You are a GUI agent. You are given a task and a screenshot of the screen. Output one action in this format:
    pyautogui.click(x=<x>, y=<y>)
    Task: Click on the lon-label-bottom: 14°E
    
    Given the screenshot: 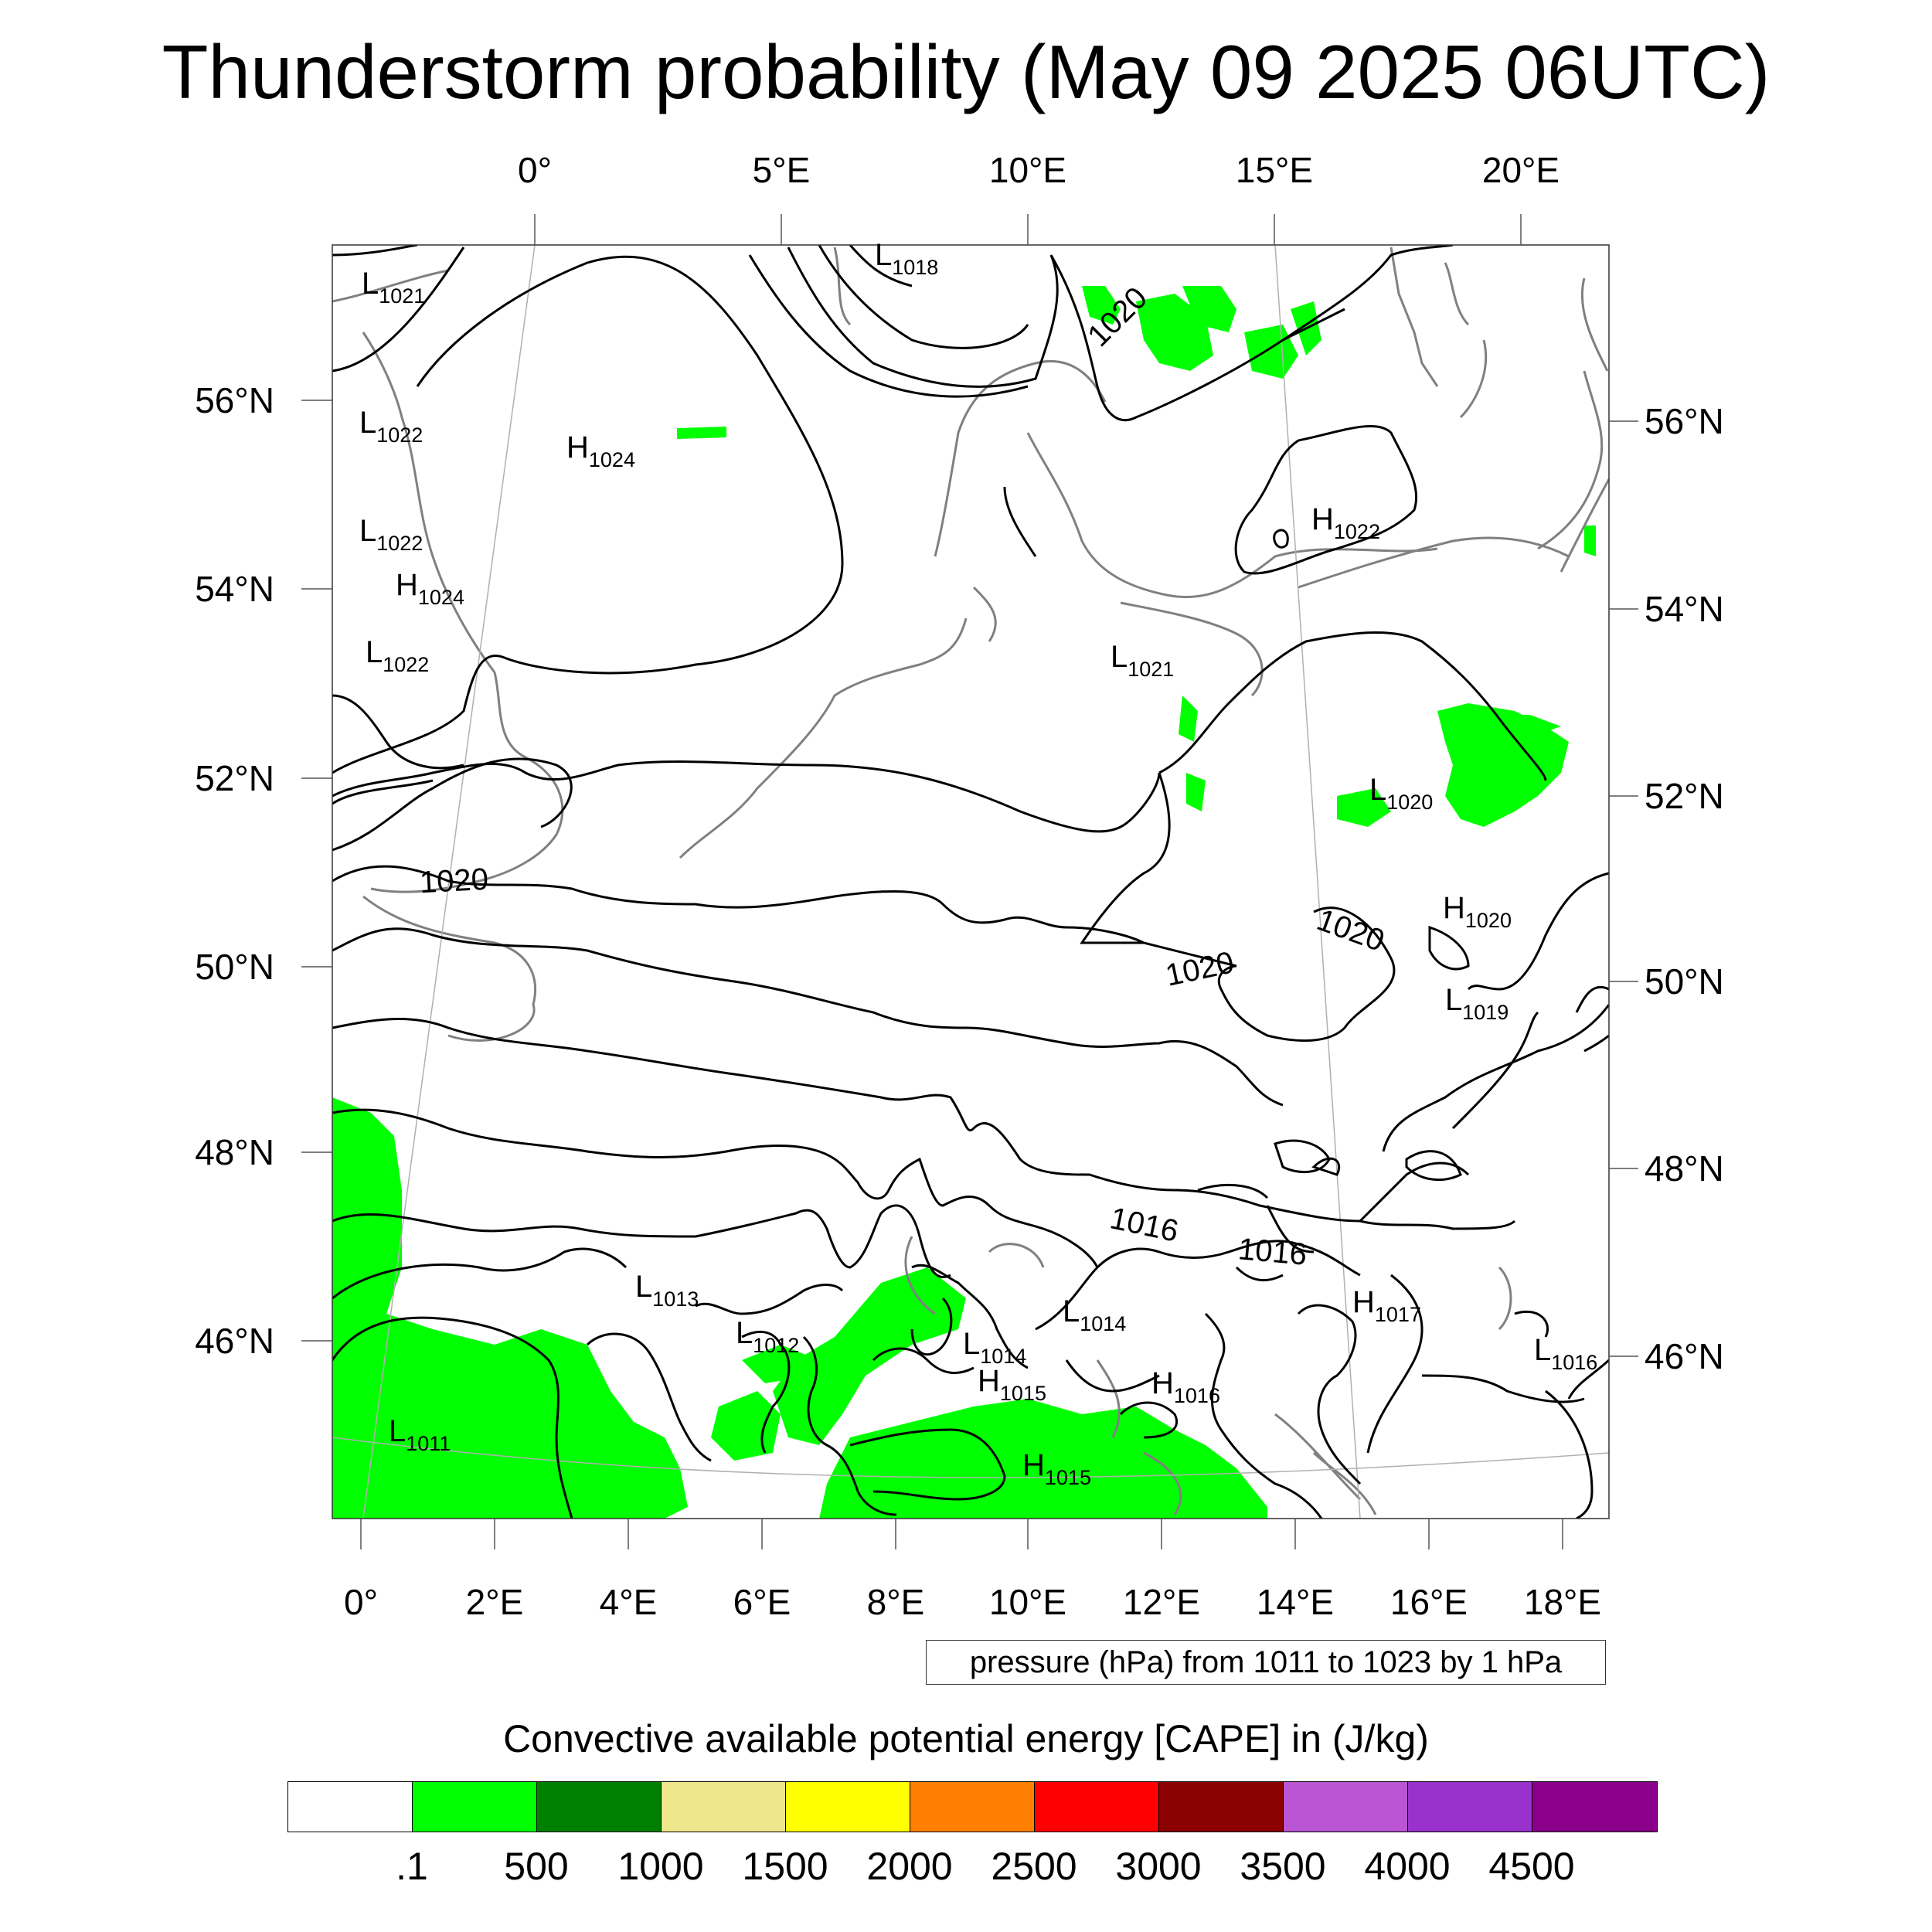 What is the action you would take?
    pyautogui.click(x=1296, y=1602)
    